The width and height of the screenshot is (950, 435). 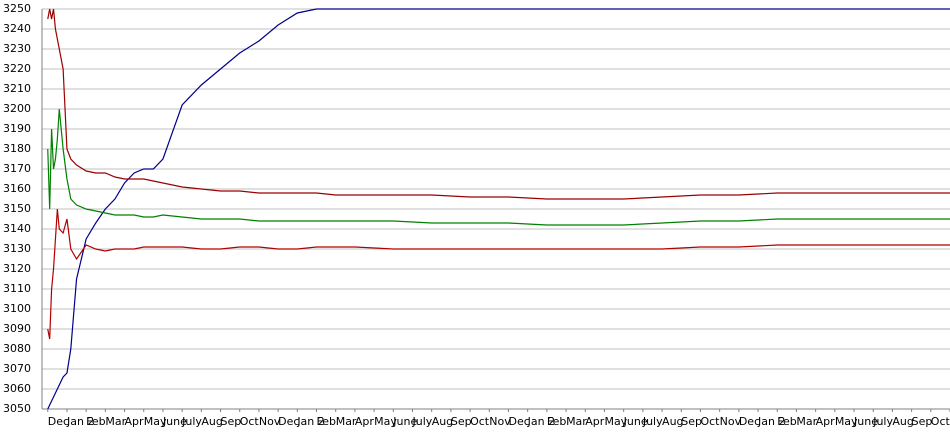 What do you see at coordinates (17, 228) in the screenshot?
I see `y-tick-label: 3140` at bounding box center [17, 228].